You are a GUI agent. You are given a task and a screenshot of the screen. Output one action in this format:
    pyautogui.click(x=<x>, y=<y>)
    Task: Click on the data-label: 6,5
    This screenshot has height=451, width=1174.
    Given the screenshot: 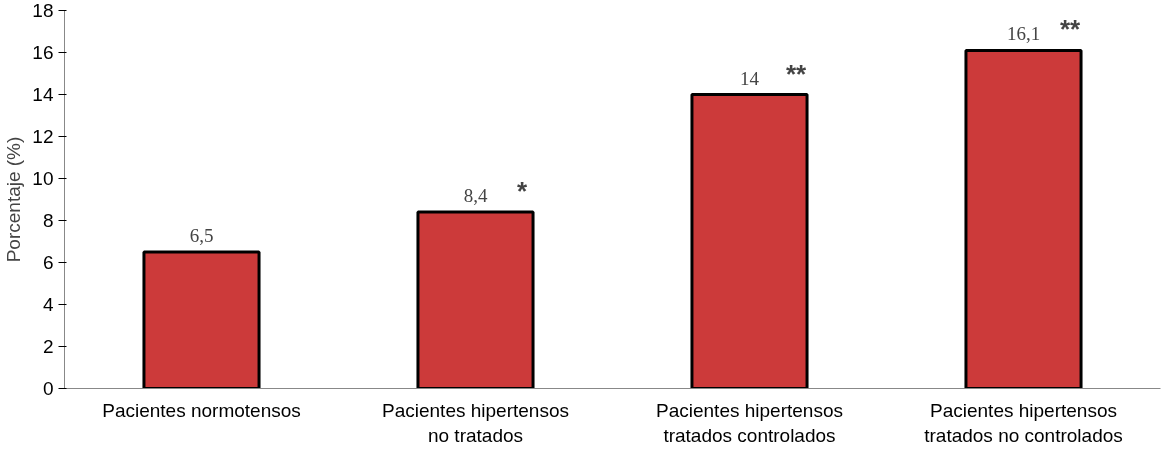 What is the action you would take?
    pyautogui.click(x=201, y=235)
    